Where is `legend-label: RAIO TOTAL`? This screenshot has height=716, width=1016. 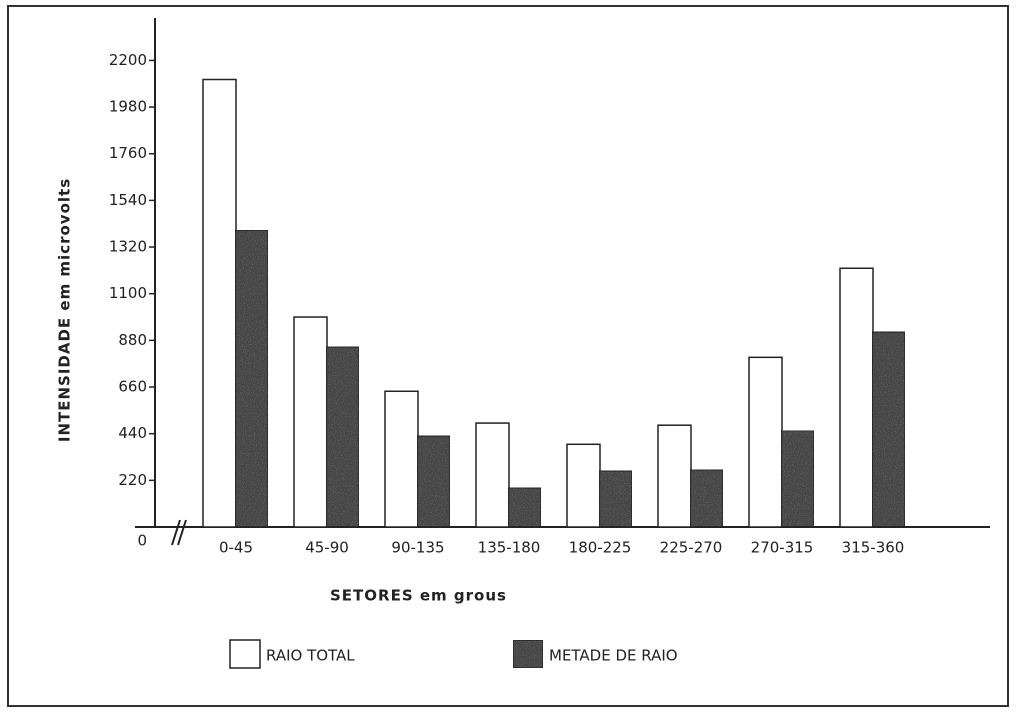
legend-label: RAIO TOTAL is located at coordinates (310, 656).